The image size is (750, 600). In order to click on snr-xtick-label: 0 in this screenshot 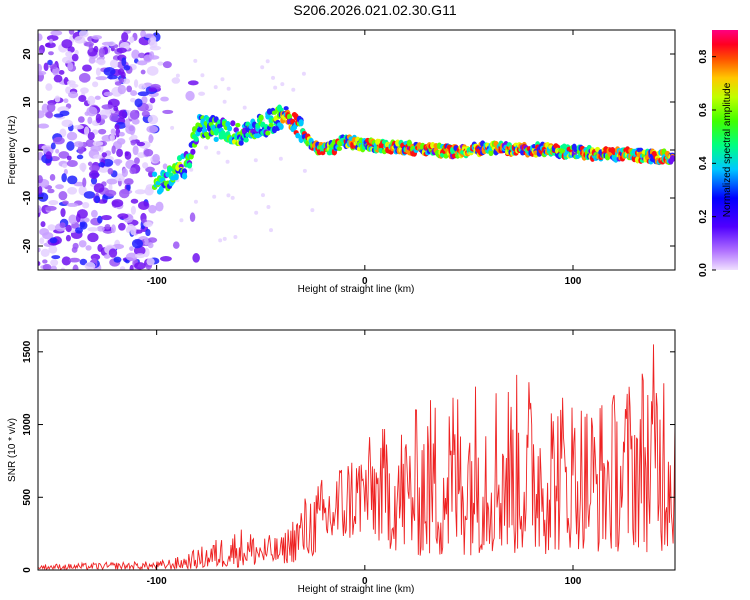, I will do `click(365, 581)`.